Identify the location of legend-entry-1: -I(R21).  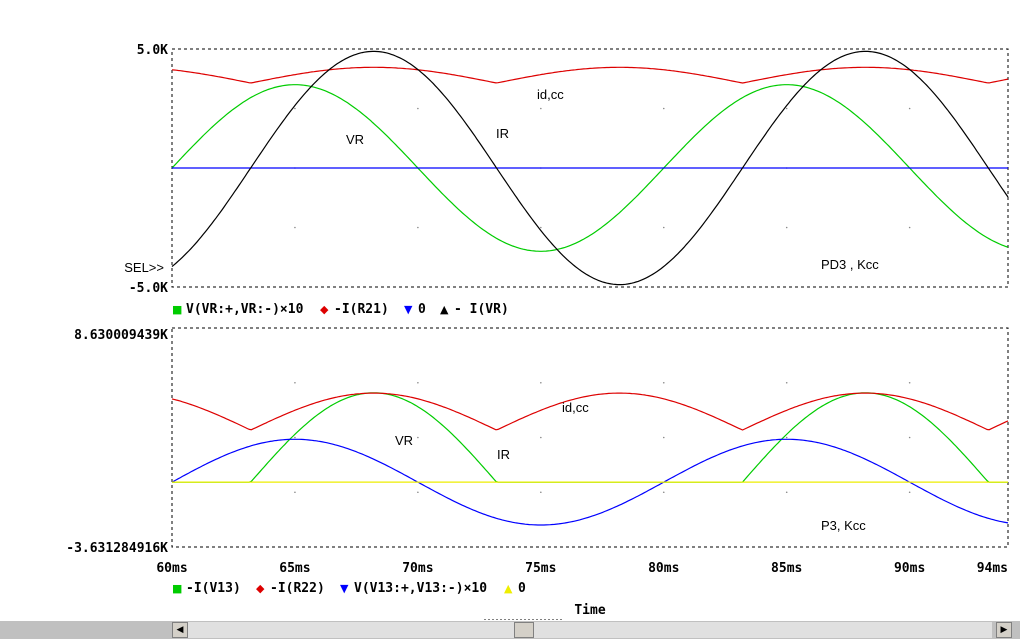
(361, 309).